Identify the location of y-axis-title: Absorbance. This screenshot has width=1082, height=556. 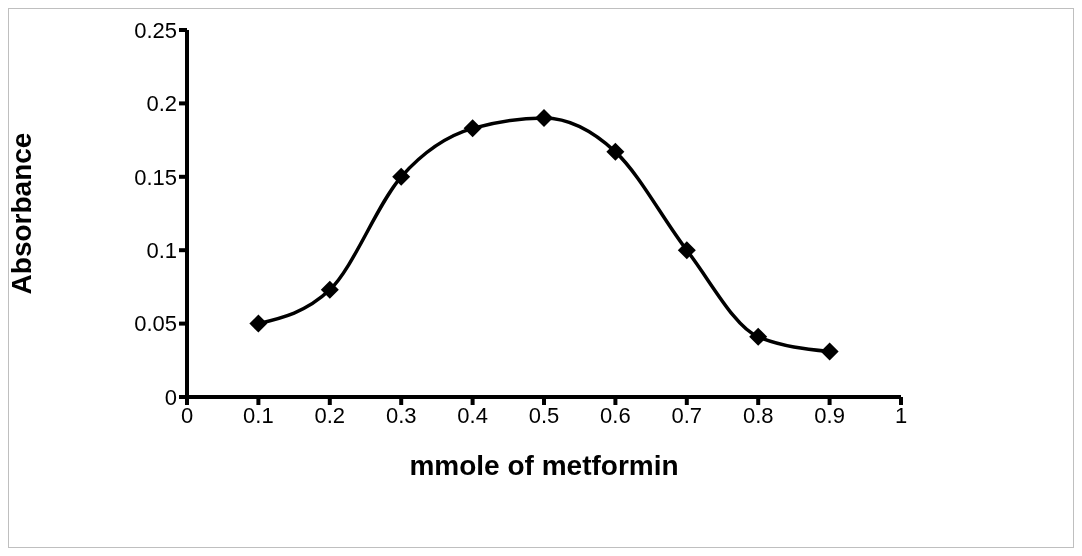
(21, 213).